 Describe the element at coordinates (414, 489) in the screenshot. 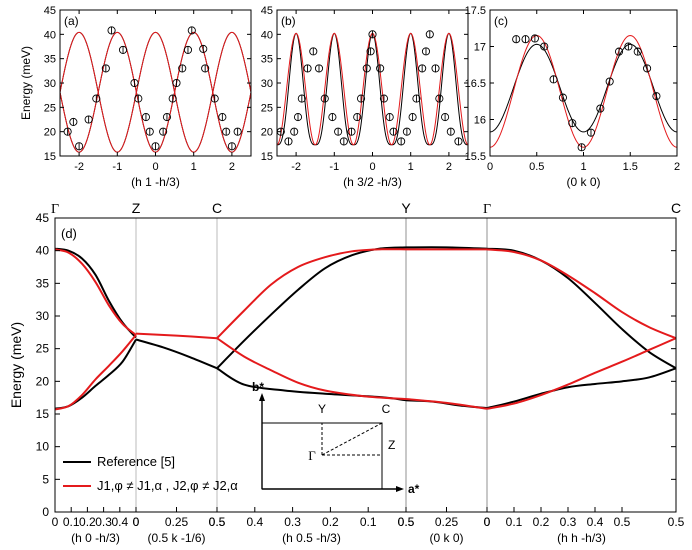

I see `inset-a-label: a*` at that location.